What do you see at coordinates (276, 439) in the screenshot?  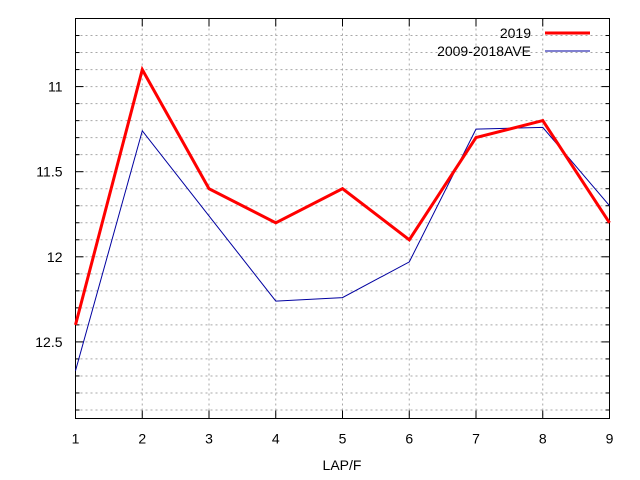 I see `x-tick-label: 4` at bounding box center [276, 439].